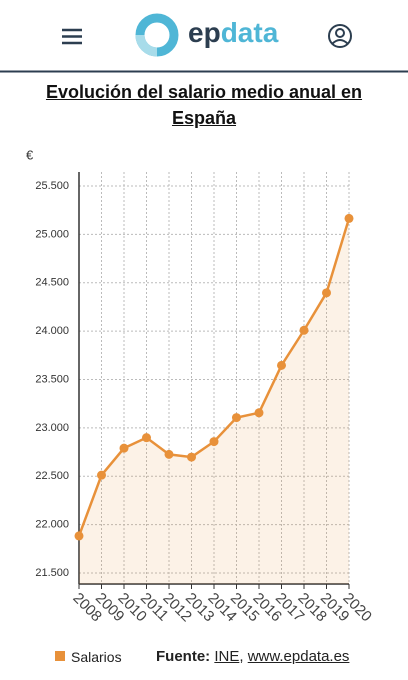 The image size is (408, 680). I want to click on source-link: www.epdata.es, so click(298, 656).